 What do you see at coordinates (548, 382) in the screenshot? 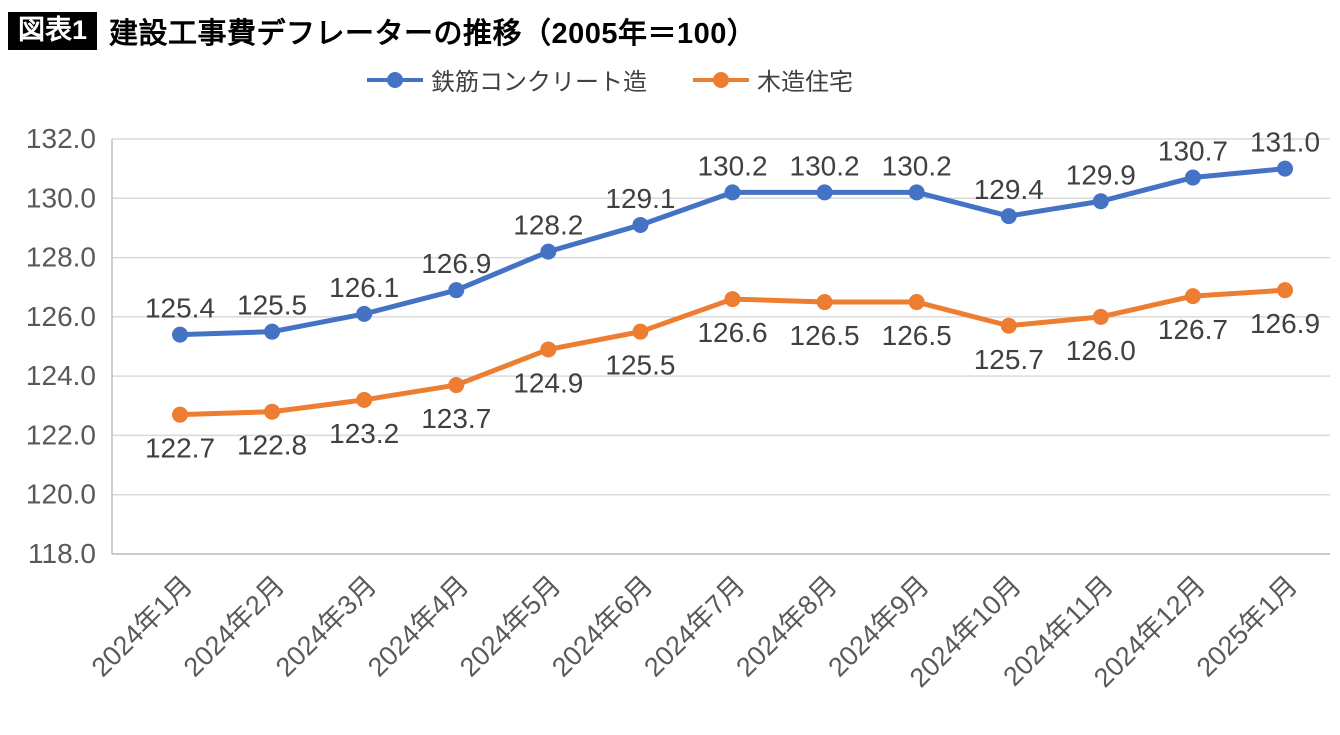
I see `data-label: 124.9` at bounding box center [548, 382].